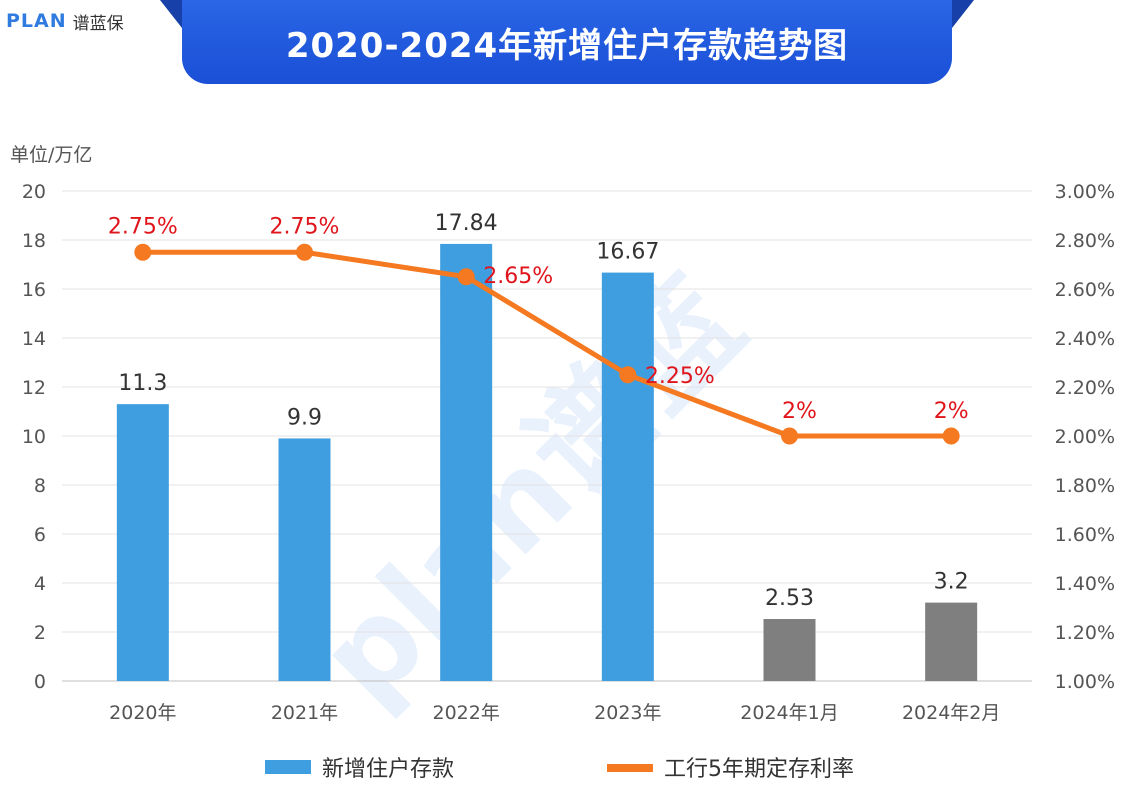 This screenshot has width=1135, height=793. What do you see at coordinates (518, 276) in the screenshot?
I see `rate-value-label: 2.65%` at bounding box center [518, 276].